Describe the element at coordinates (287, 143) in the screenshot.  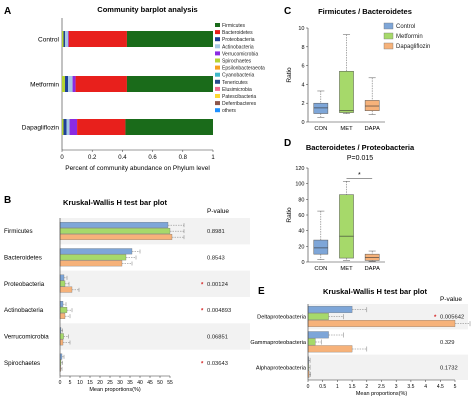
I see `panel-label-d: D` at that location.